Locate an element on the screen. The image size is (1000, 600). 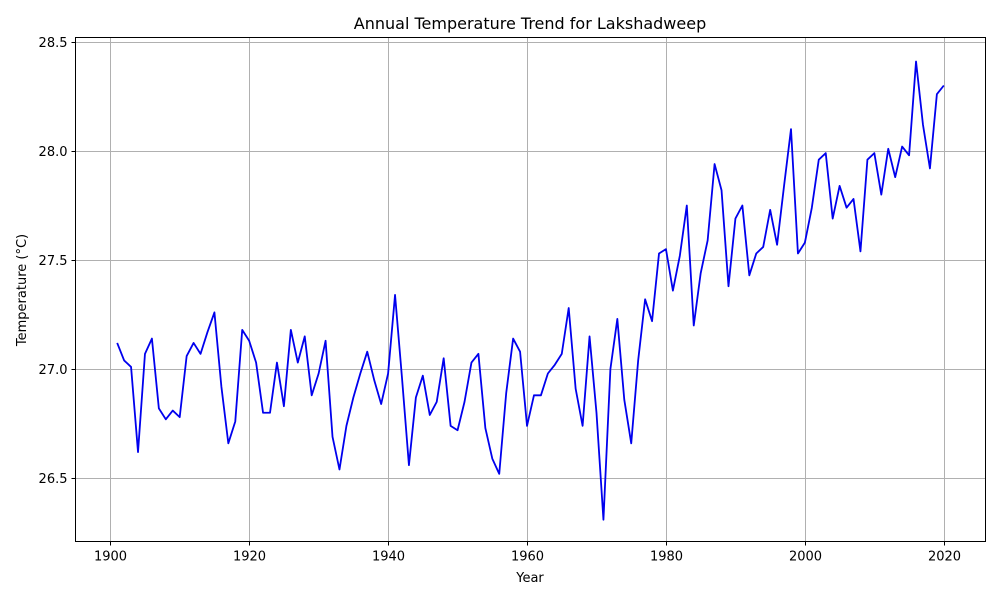
y-tick-label: 27.5 is located at coordinates (53, 261).